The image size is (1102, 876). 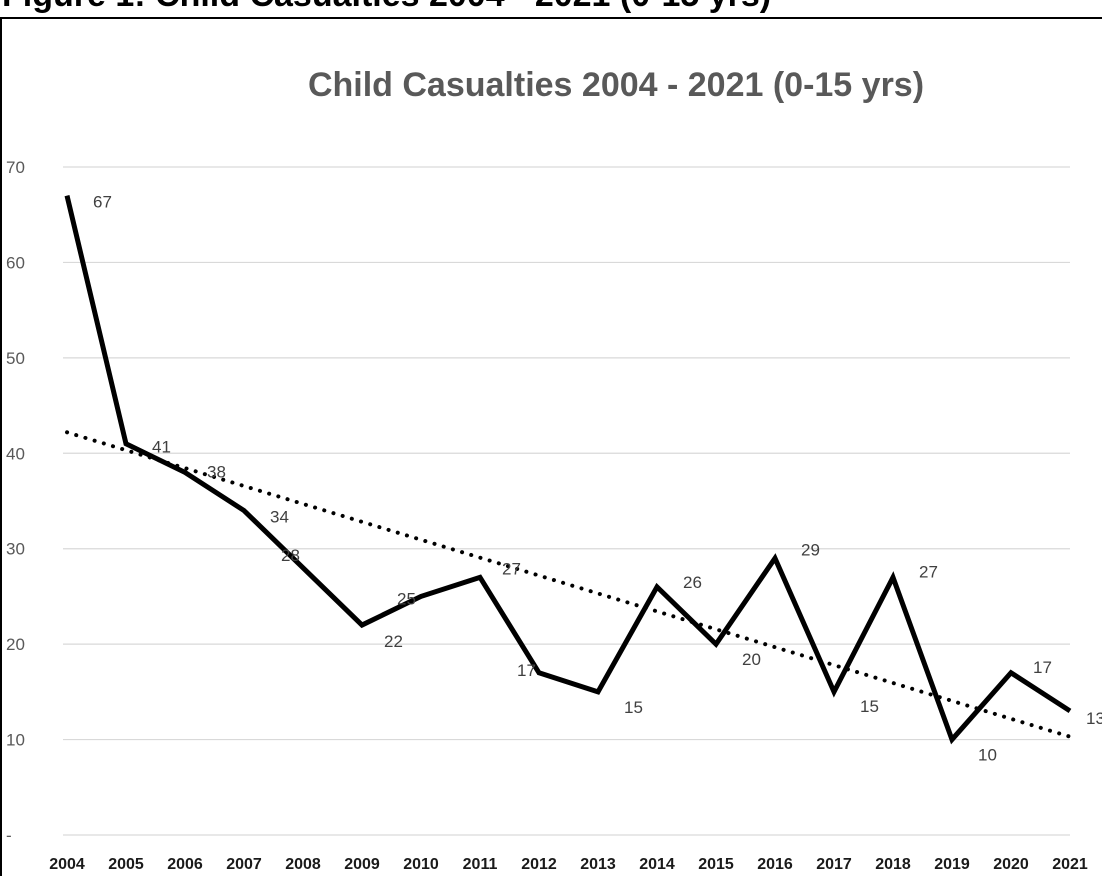 What do you see at coordinates (362, 864) in the screenshot?
I see `x-tick-label: 2009` at bounding box center [362, 864].